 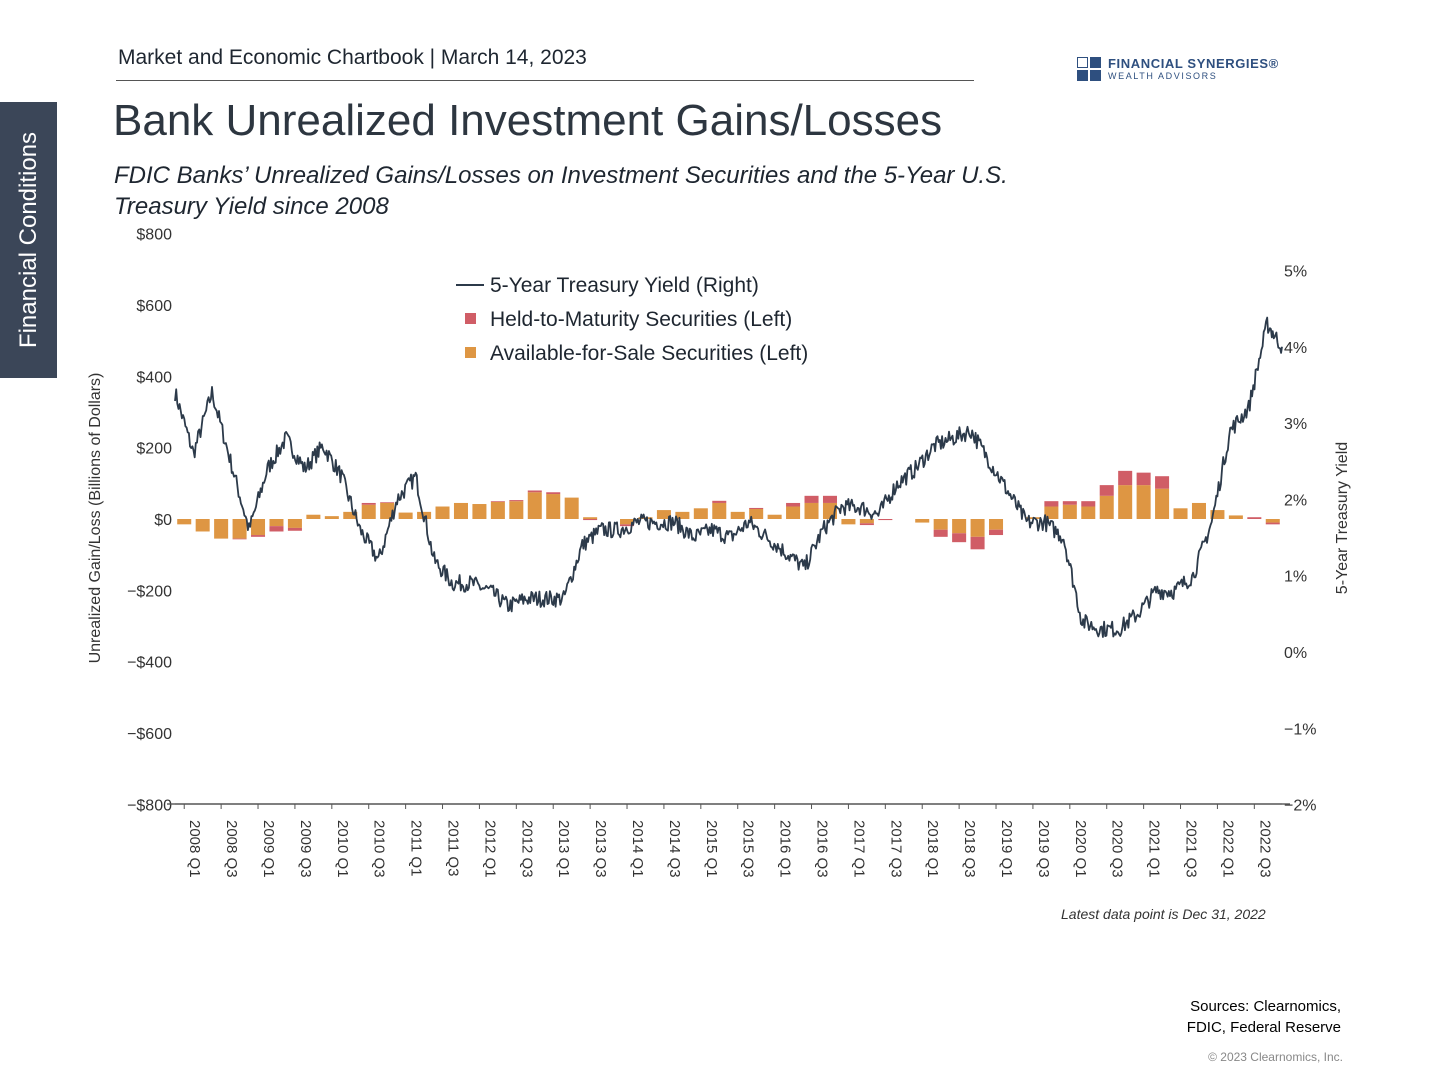 What do you see at coordinates (154, 377) in the screenshot?
I see `left-tick-label: $400` at bounding box center [154, 377].